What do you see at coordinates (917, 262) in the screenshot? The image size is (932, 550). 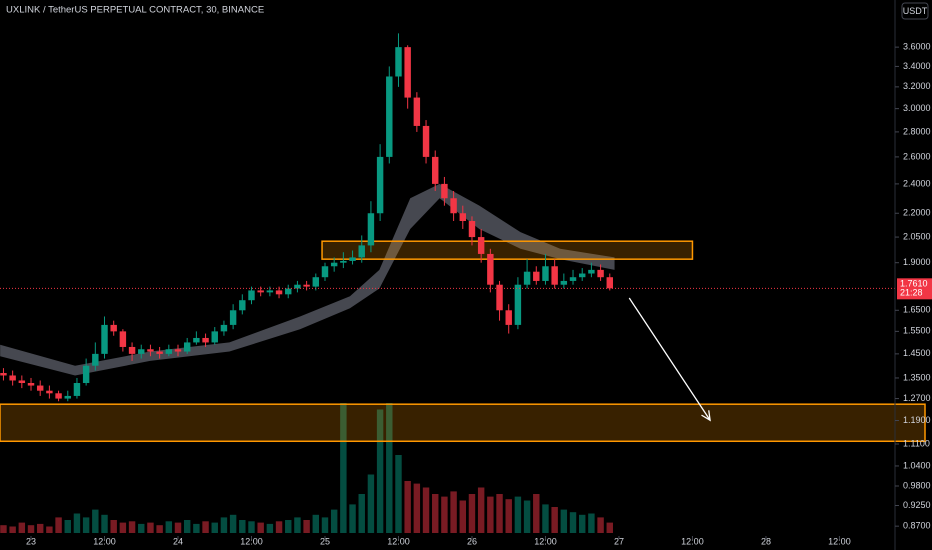 I see `y-tick-label: 1.9000` at bounding box center [917, 262].